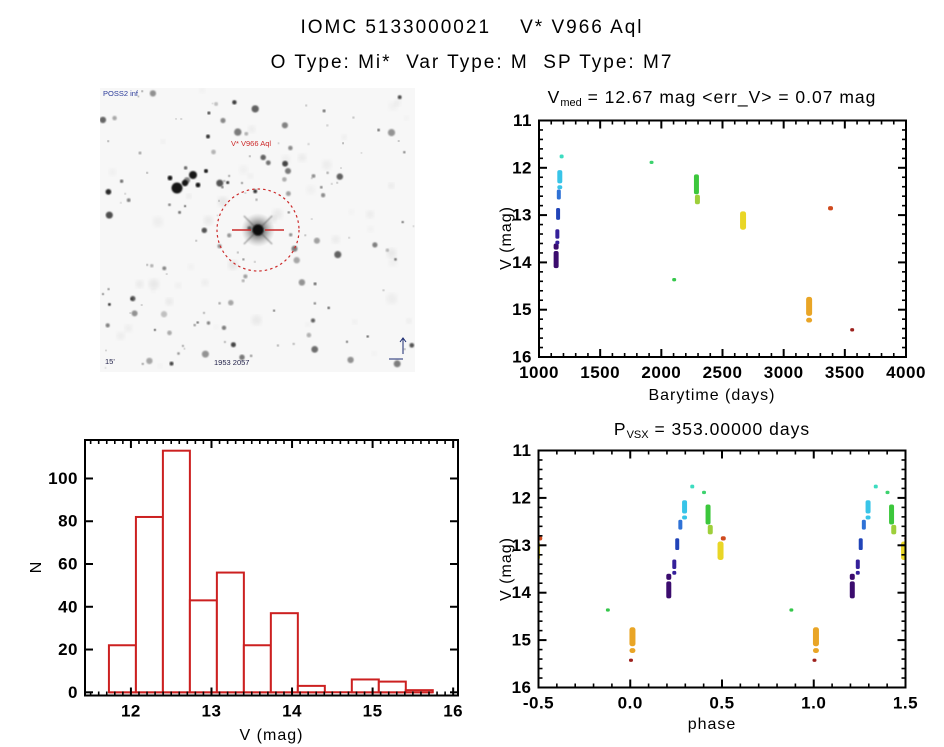 Image resolution: width=944 pixels, height=747 pixels. Describe the element at coordinates (212, 711) in the screenshot. I see `histogram-xtick-label: 13` at that location.